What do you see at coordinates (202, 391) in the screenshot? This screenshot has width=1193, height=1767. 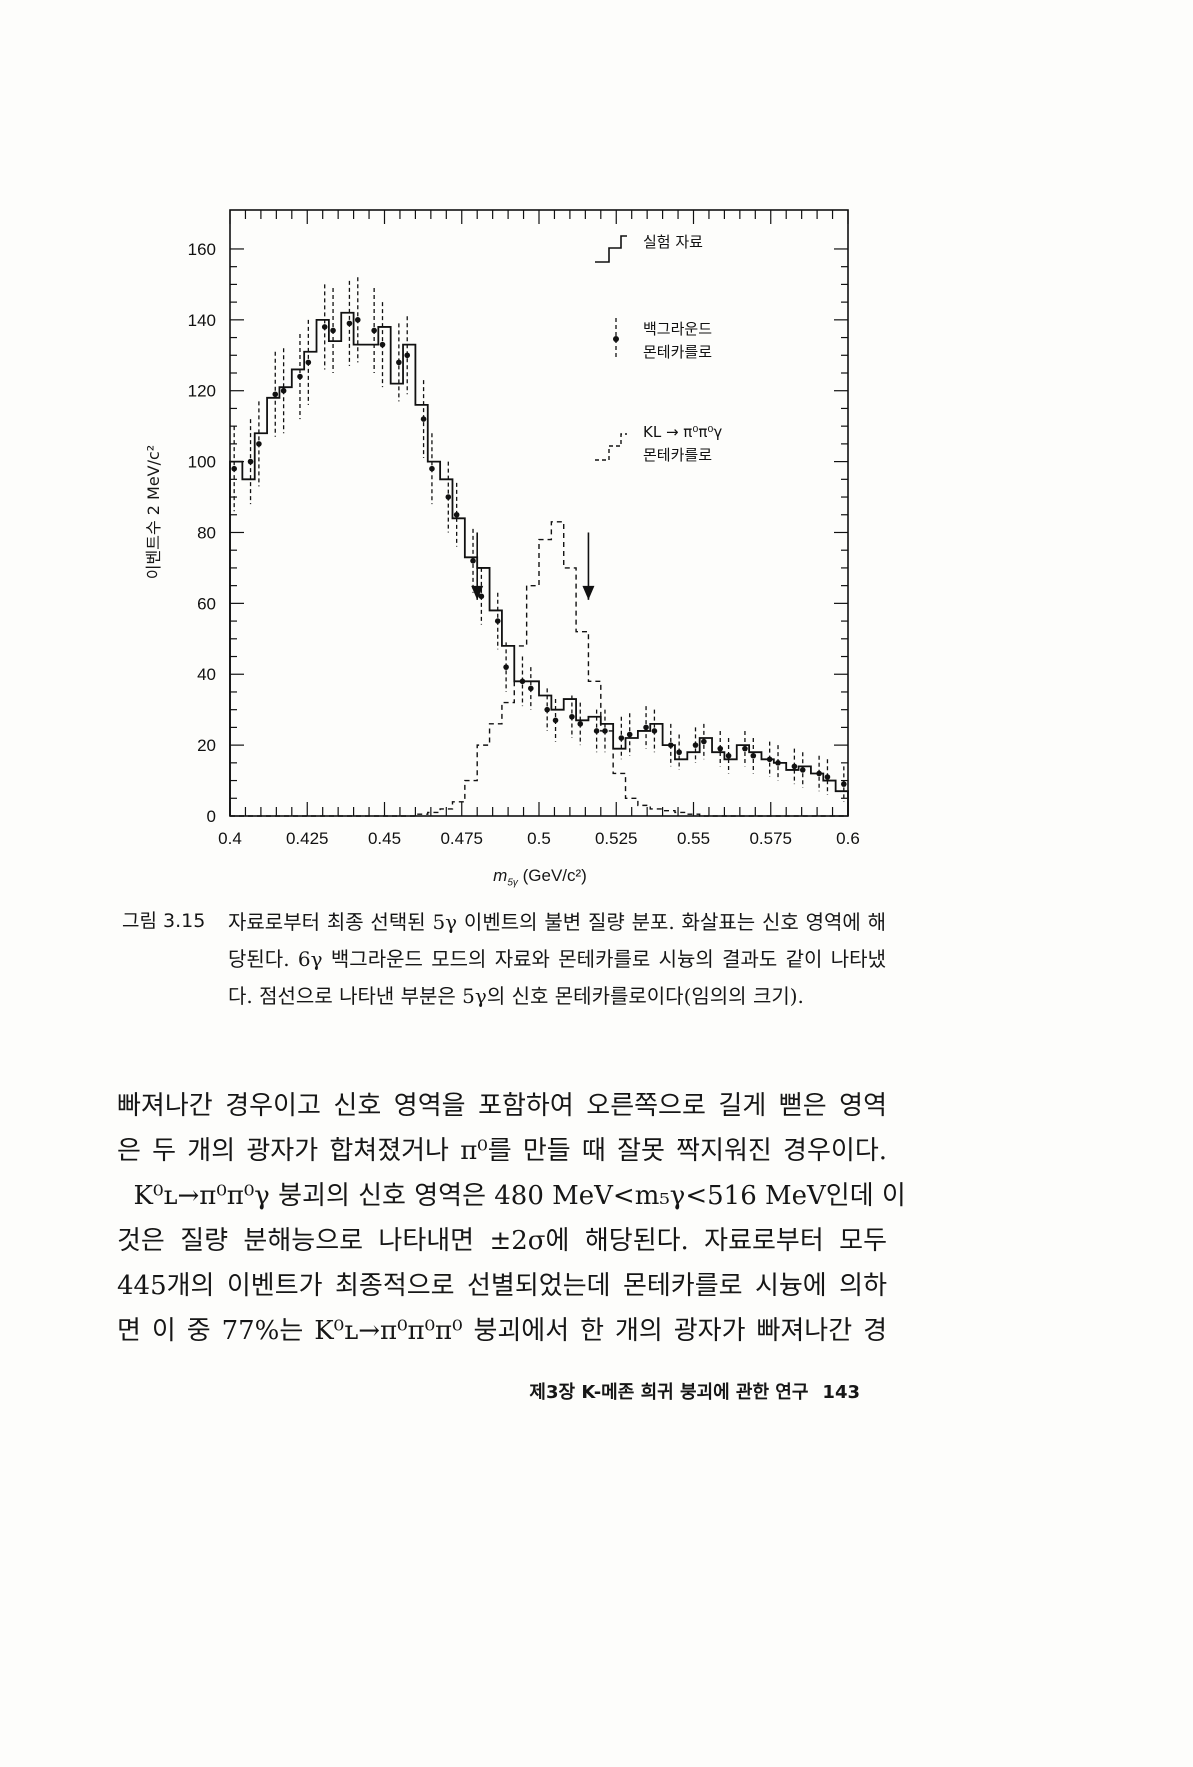 I see `y-tick-label: 120` at bounding box center [202, 391].